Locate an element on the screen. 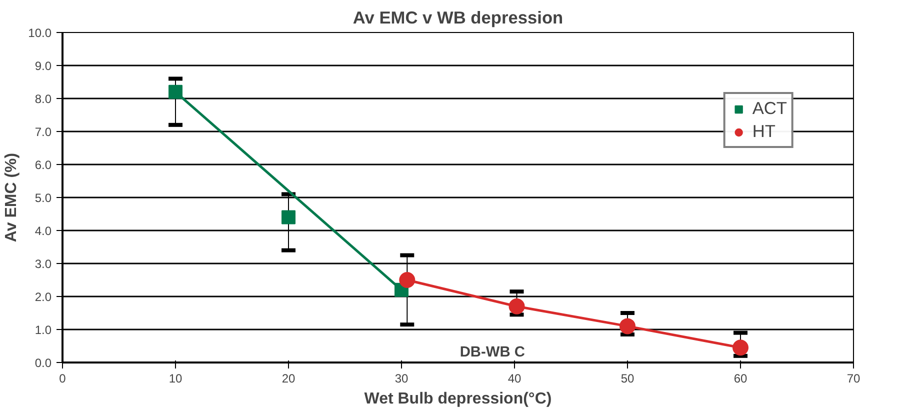 The image size is (903, 410). y-tick-label: 9.0 is located at coordinates (43, 66).